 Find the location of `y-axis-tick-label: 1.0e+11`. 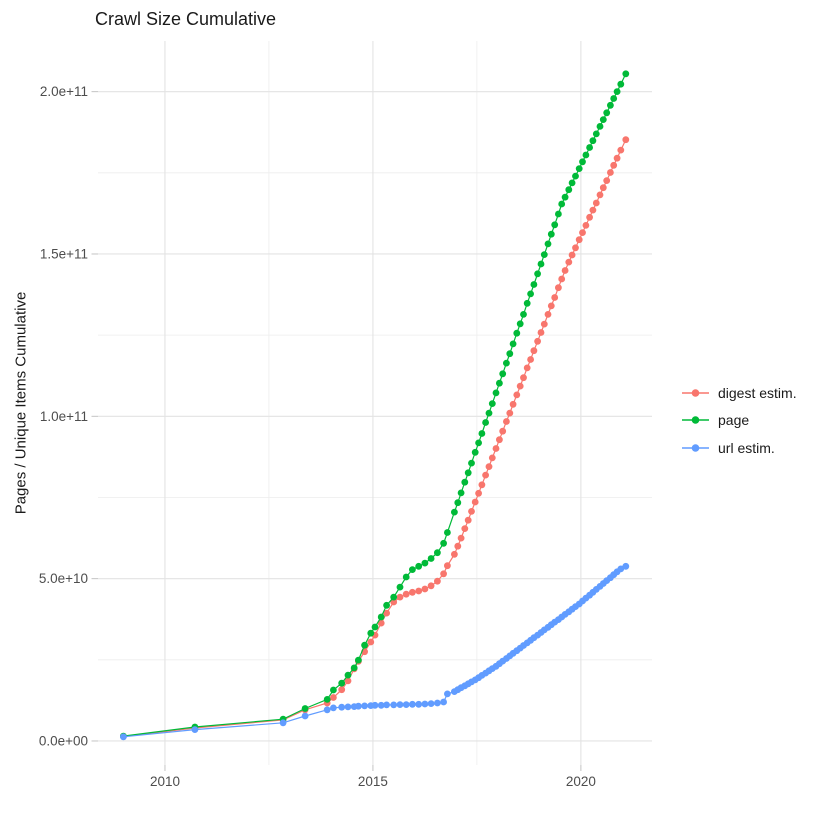

y-axis-tick-label: 1.0e+11 is located at coordinates (64, 416).